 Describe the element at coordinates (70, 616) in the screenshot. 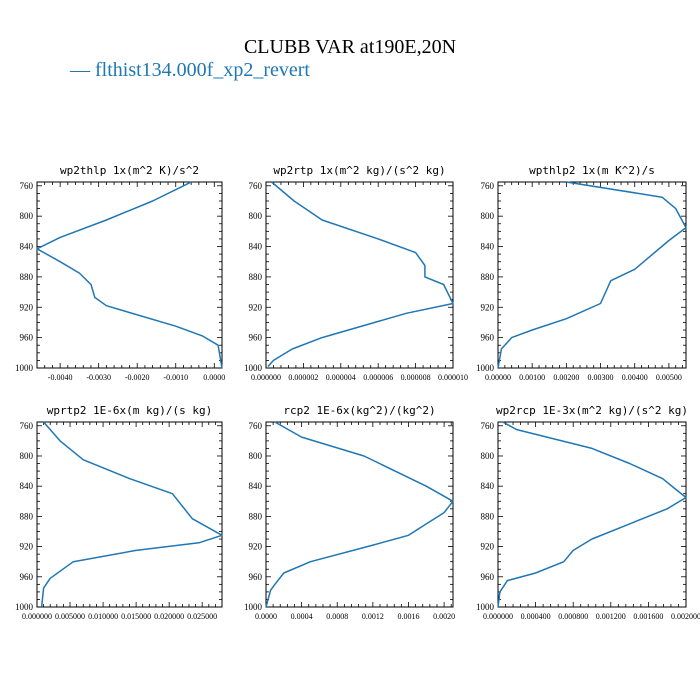

I see `x-tick-label: 0.005000` at that location.